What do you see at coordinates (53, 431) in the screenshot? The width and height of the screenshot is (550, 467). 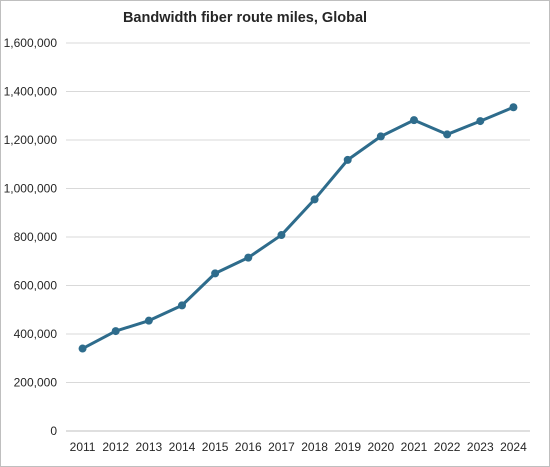 I see `y-tick-label: 0` at bounding box center [53, 431].